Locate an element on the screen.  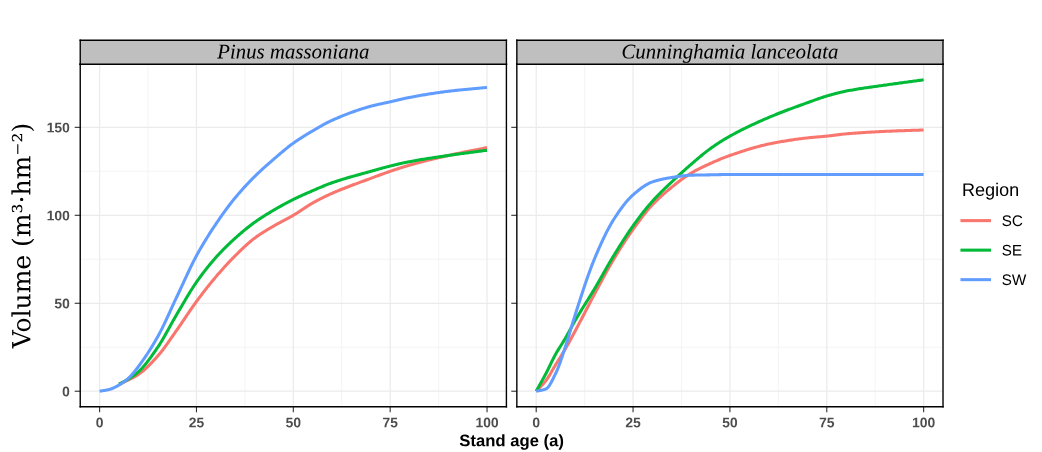
legend-label: SC is located at coordinates (1012, 221).